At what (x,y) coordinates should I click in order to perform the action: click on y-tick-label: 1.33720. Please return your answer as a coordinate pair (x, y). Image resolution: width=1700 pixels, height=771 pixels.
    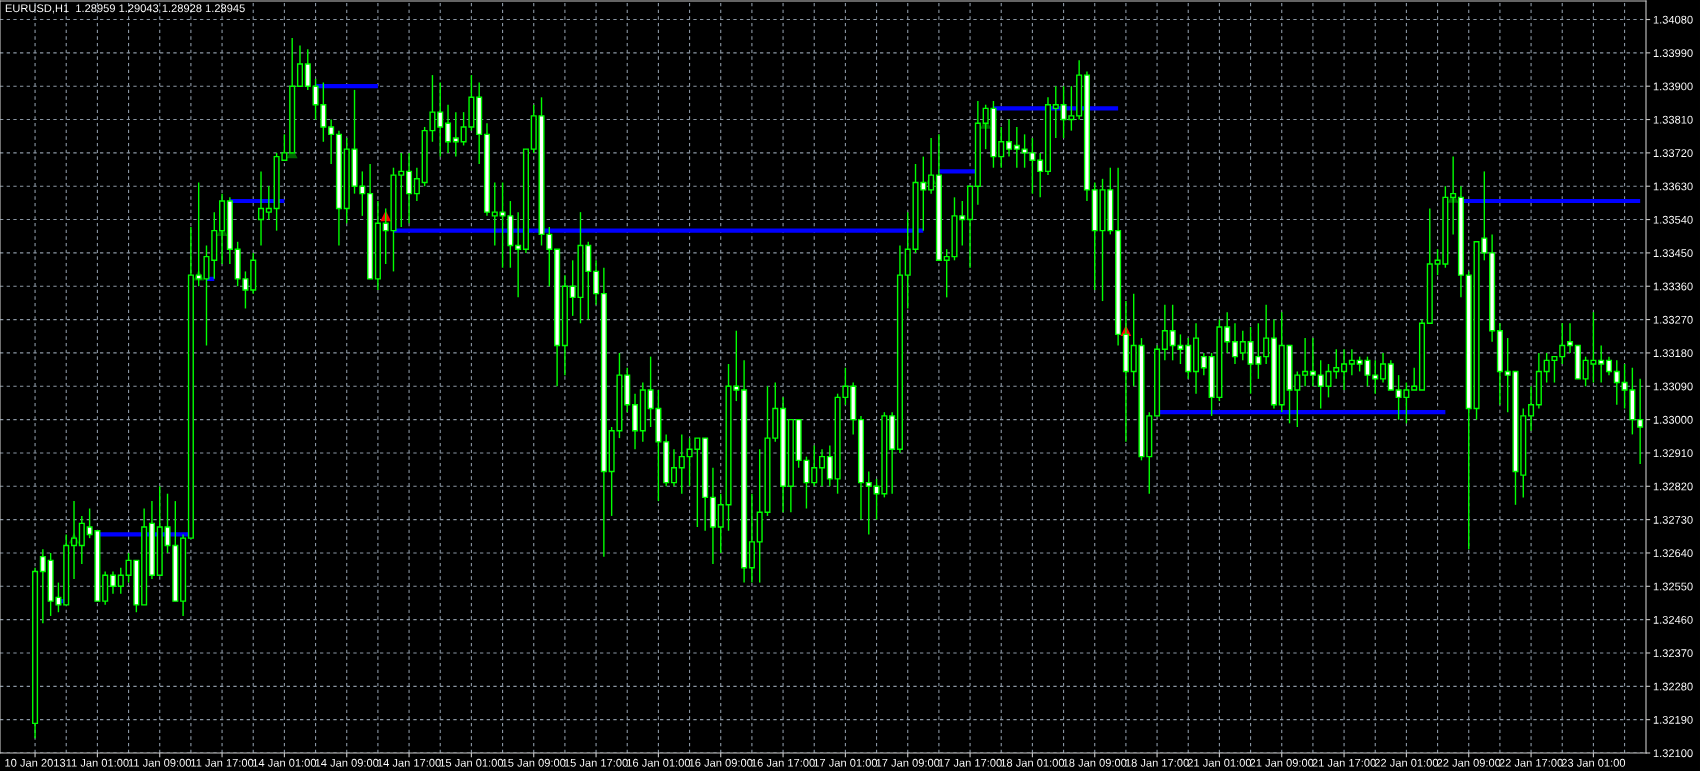
    Looking at the image, I should click on (1673, 153).